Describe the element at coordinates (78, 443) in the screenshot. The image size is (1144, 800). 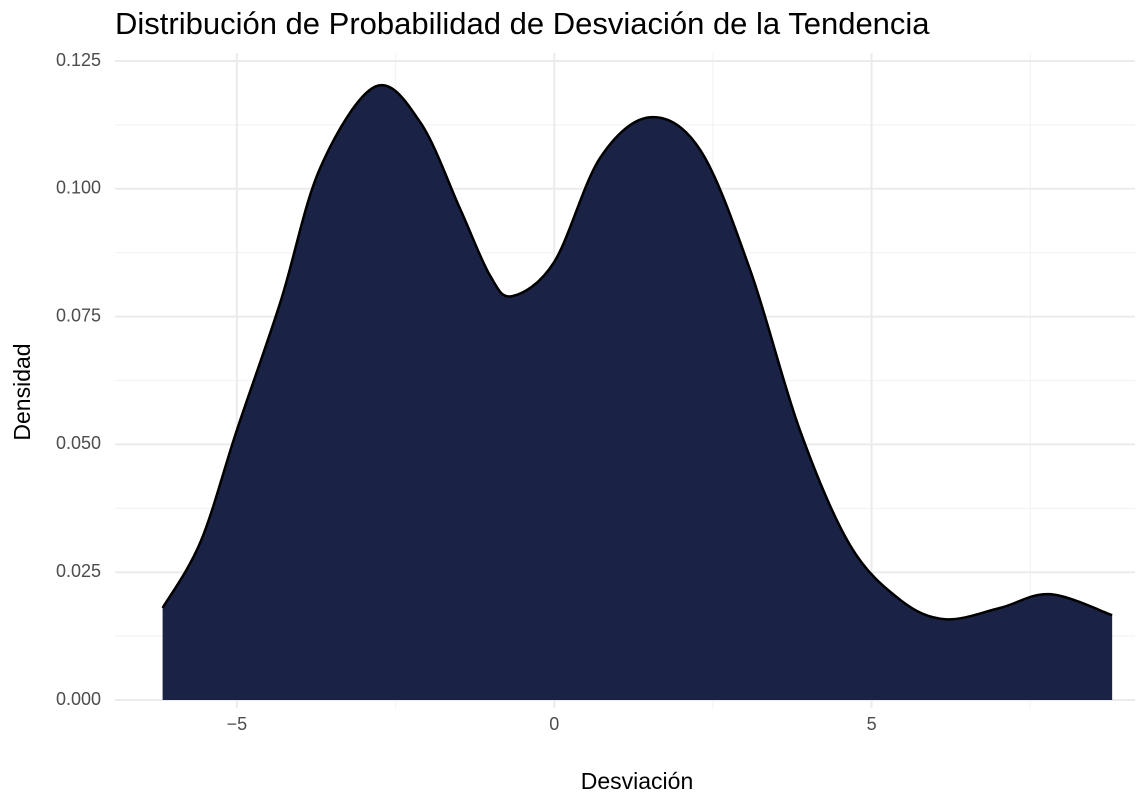
I see `y-tick-label: 0.050` at that location.